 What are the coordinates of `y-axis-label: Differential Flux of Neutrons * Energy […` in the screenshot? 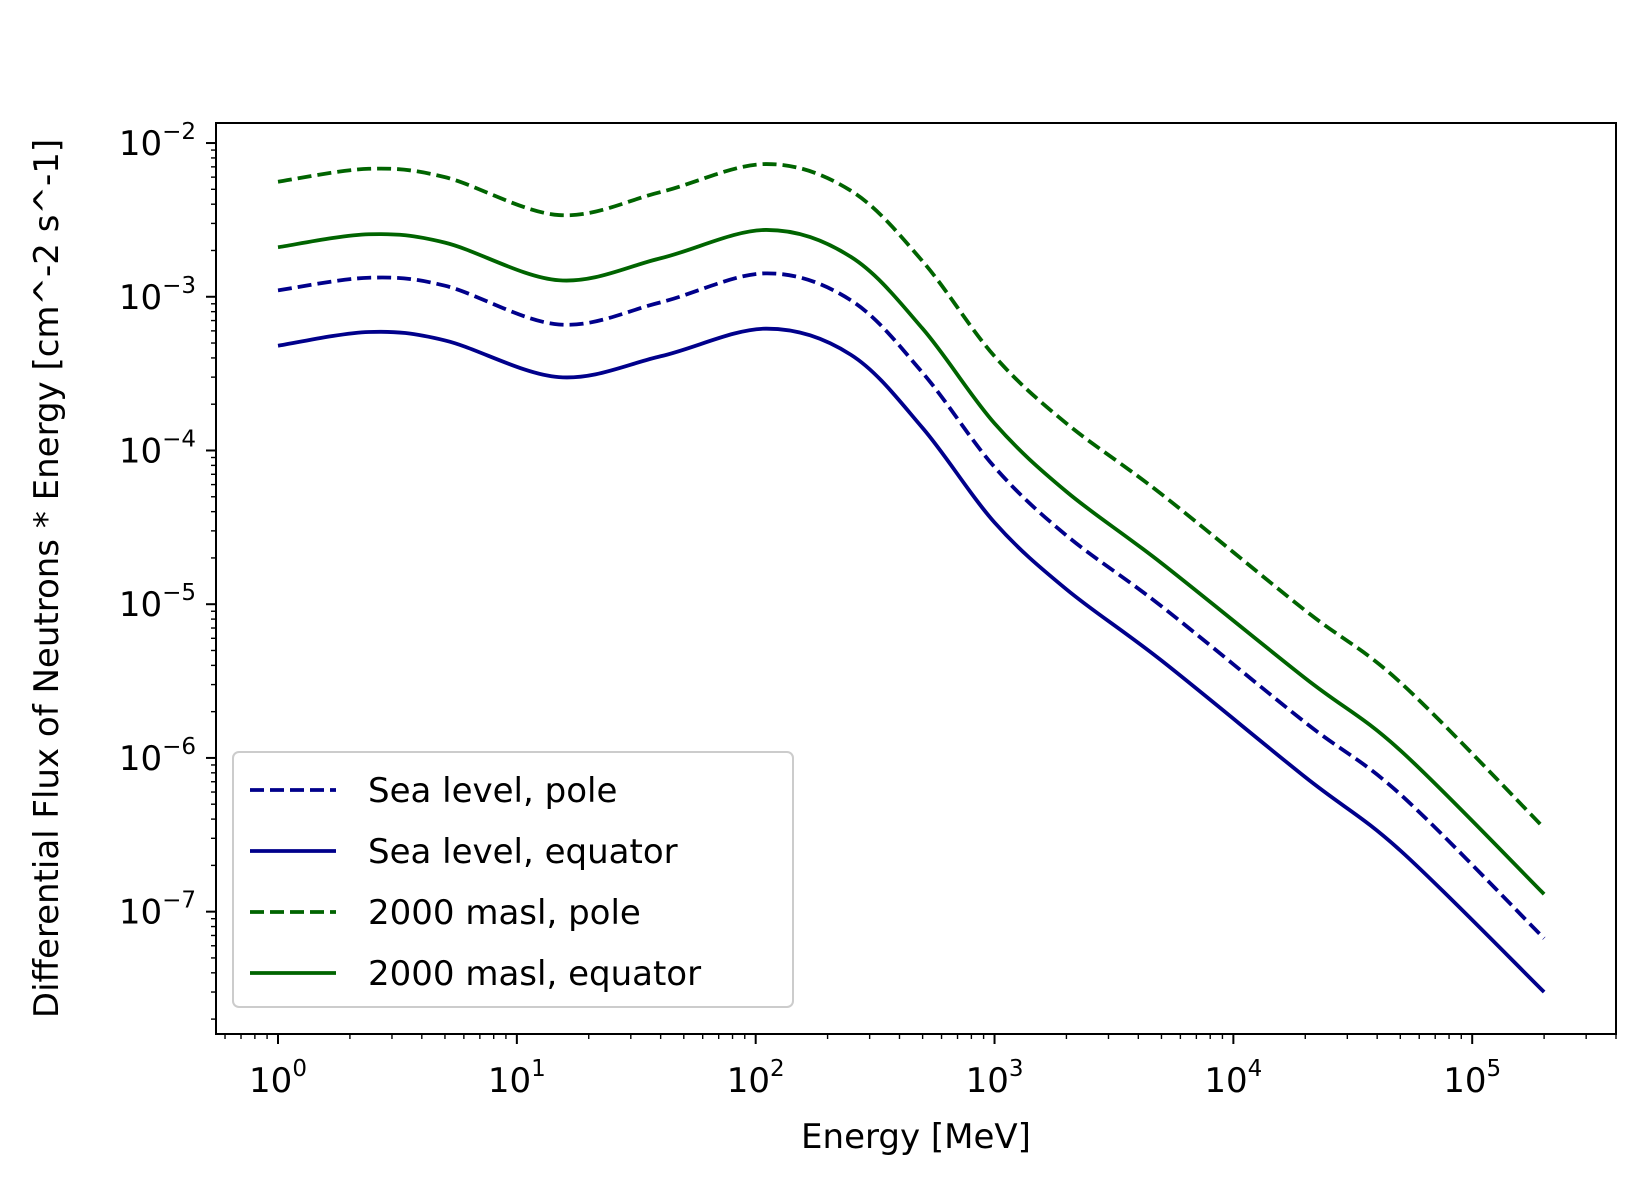 It's located at (47, 578).